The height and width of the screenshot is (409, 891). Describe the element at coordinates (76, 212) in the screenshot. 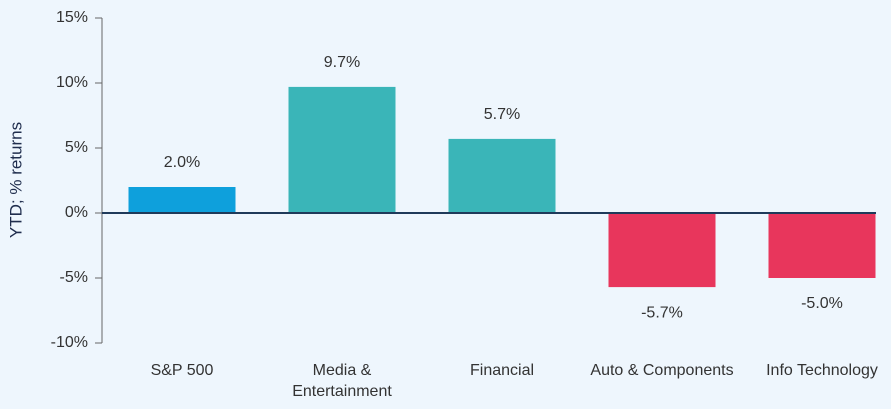

I see `y-tick-label: 0%` at that location.